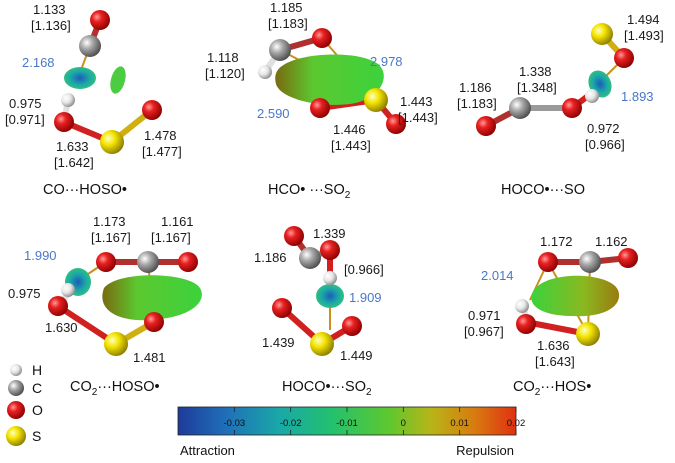  What do you see at coordinates (497, 275) in the screenshot?
I see `hbond-length: 2.014` at bounding box center [497, 275].